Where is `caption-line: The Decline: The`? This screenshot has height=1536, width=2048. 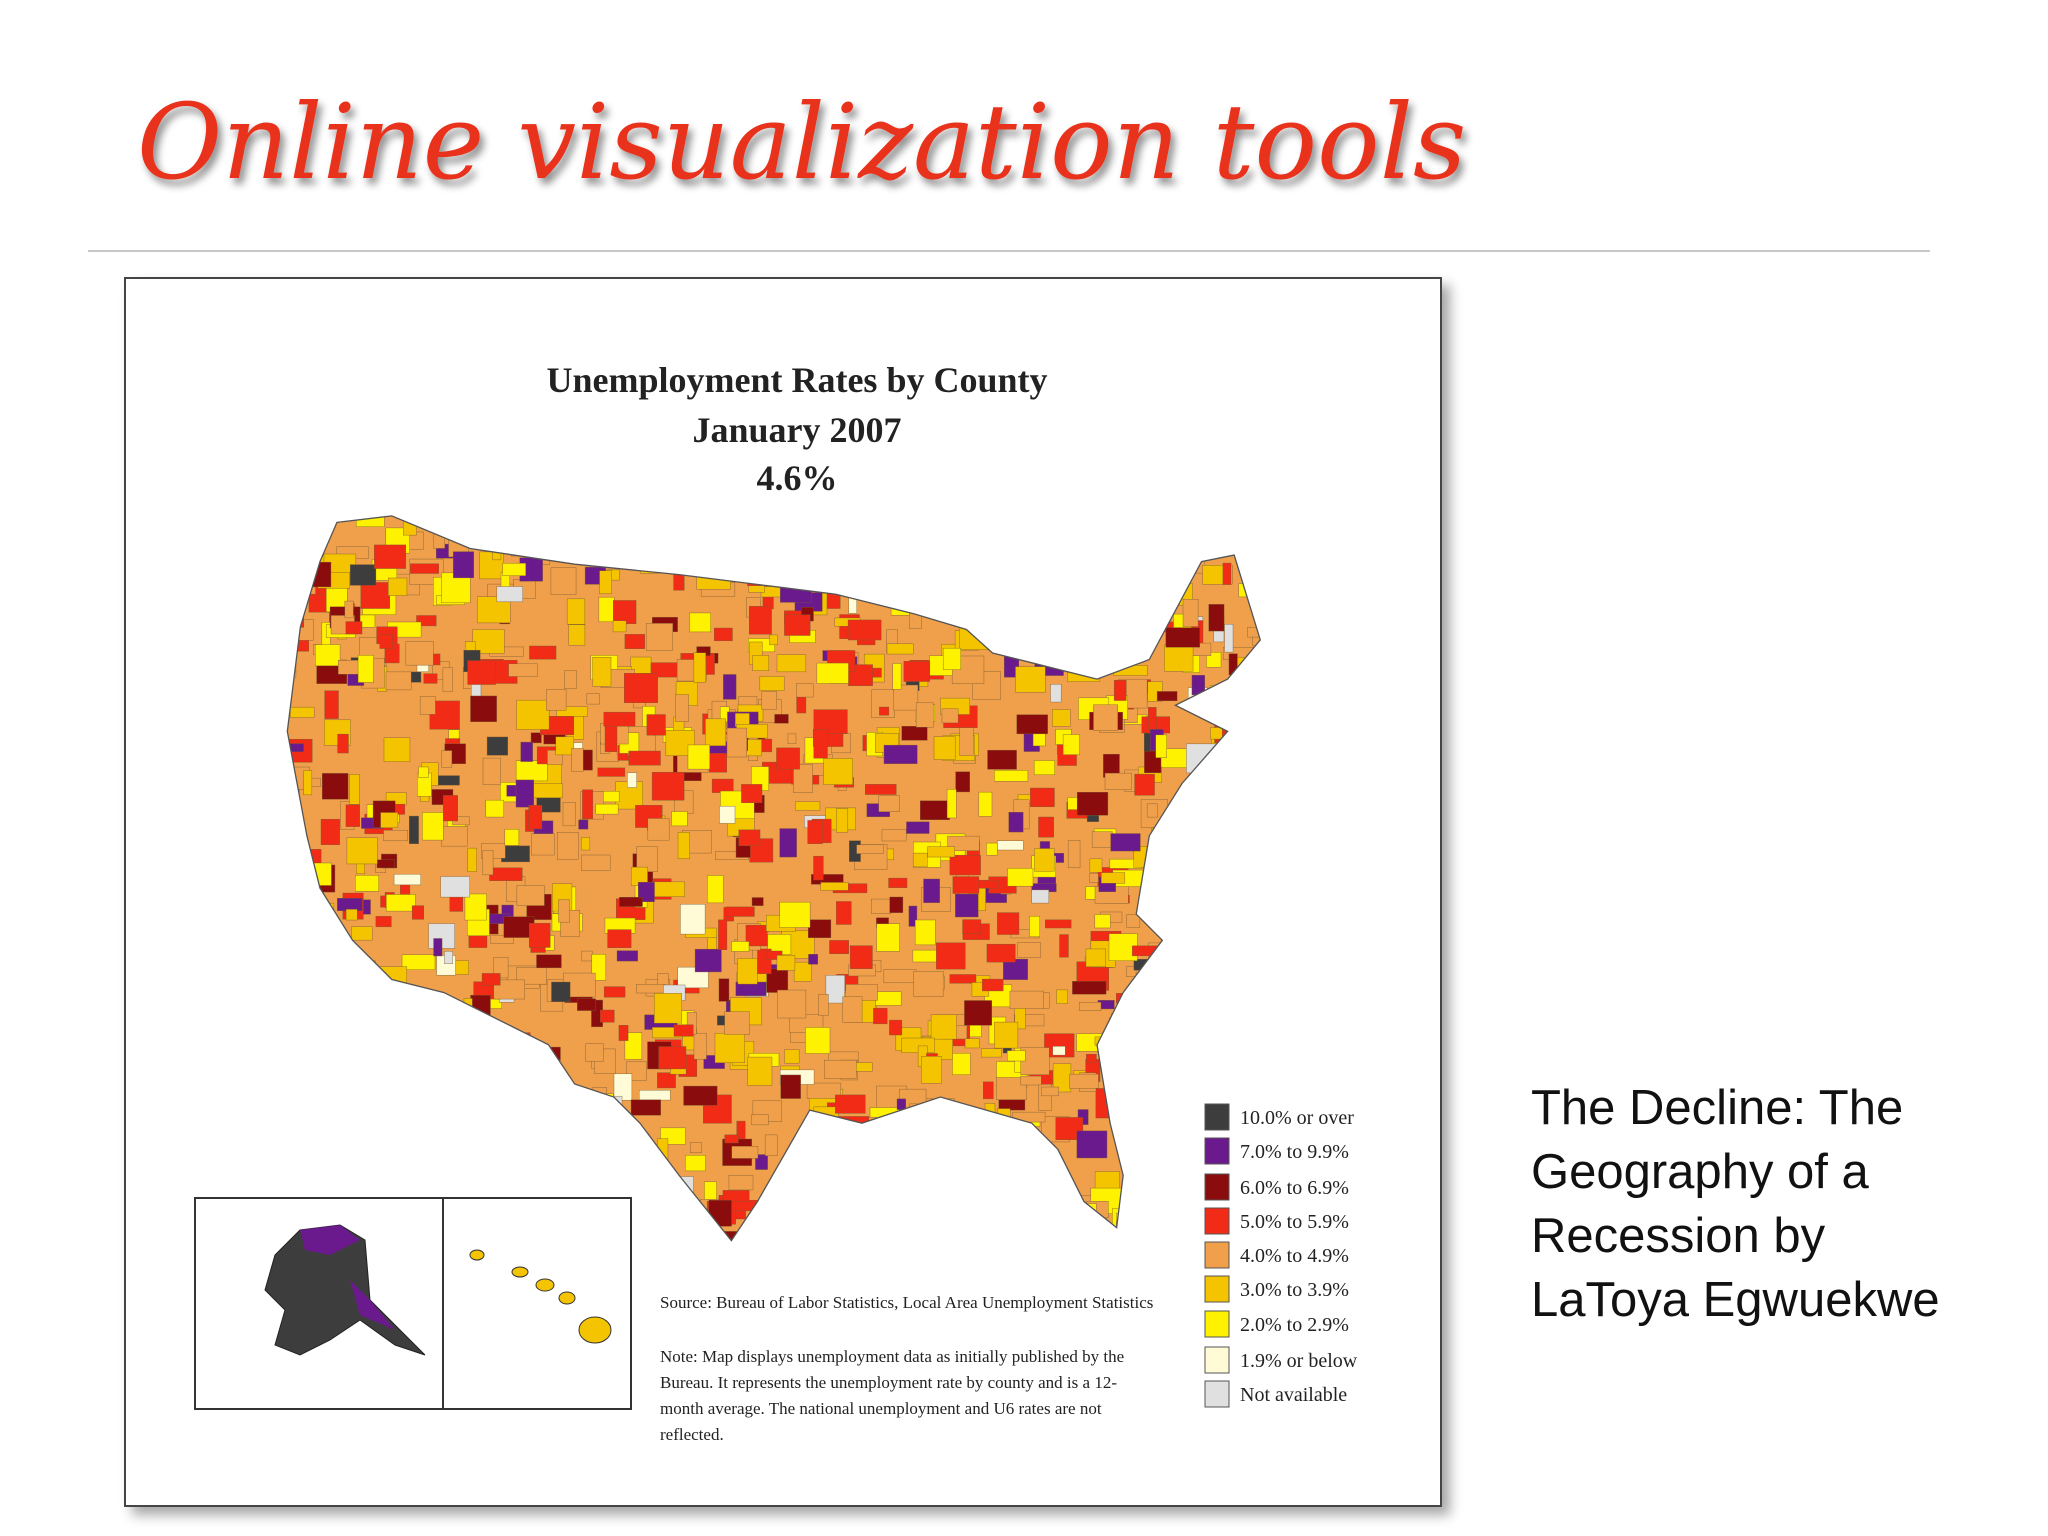 caption-line: The Decline: The is located at coordinates (1717, 1108).